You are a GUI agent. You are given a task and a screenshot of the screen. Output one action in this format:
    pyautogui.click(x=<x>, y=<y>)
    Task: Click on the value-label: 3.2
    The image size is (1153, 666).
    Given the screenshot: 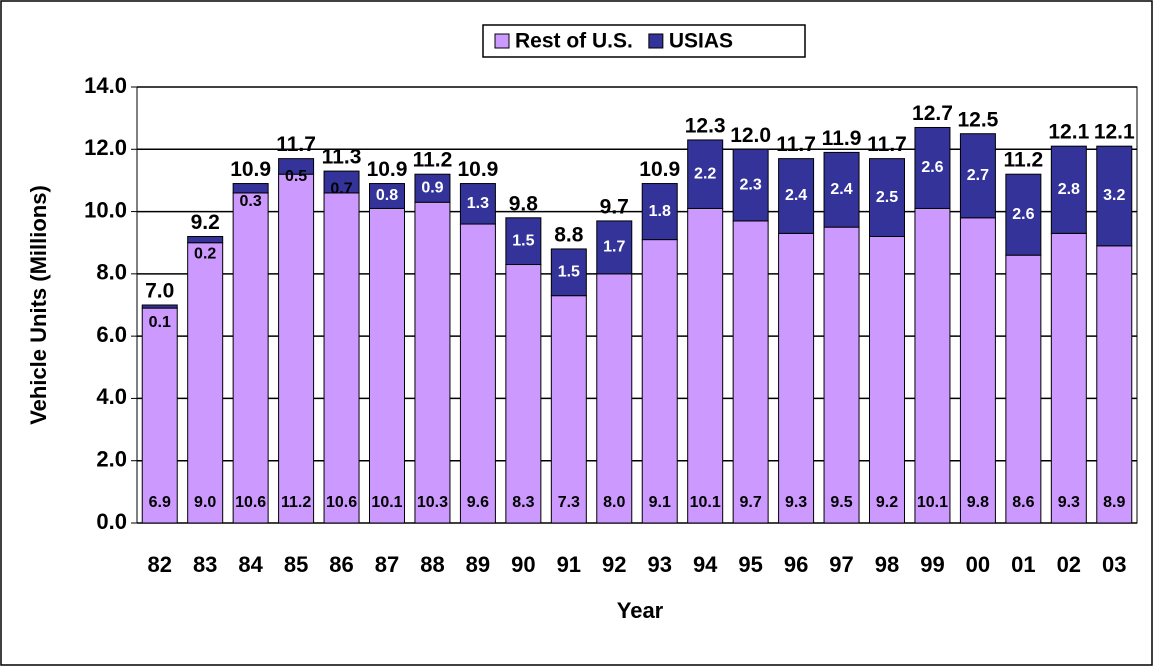 What is the action you would take?
    pyautogui.click(x=1114, y=195)
    